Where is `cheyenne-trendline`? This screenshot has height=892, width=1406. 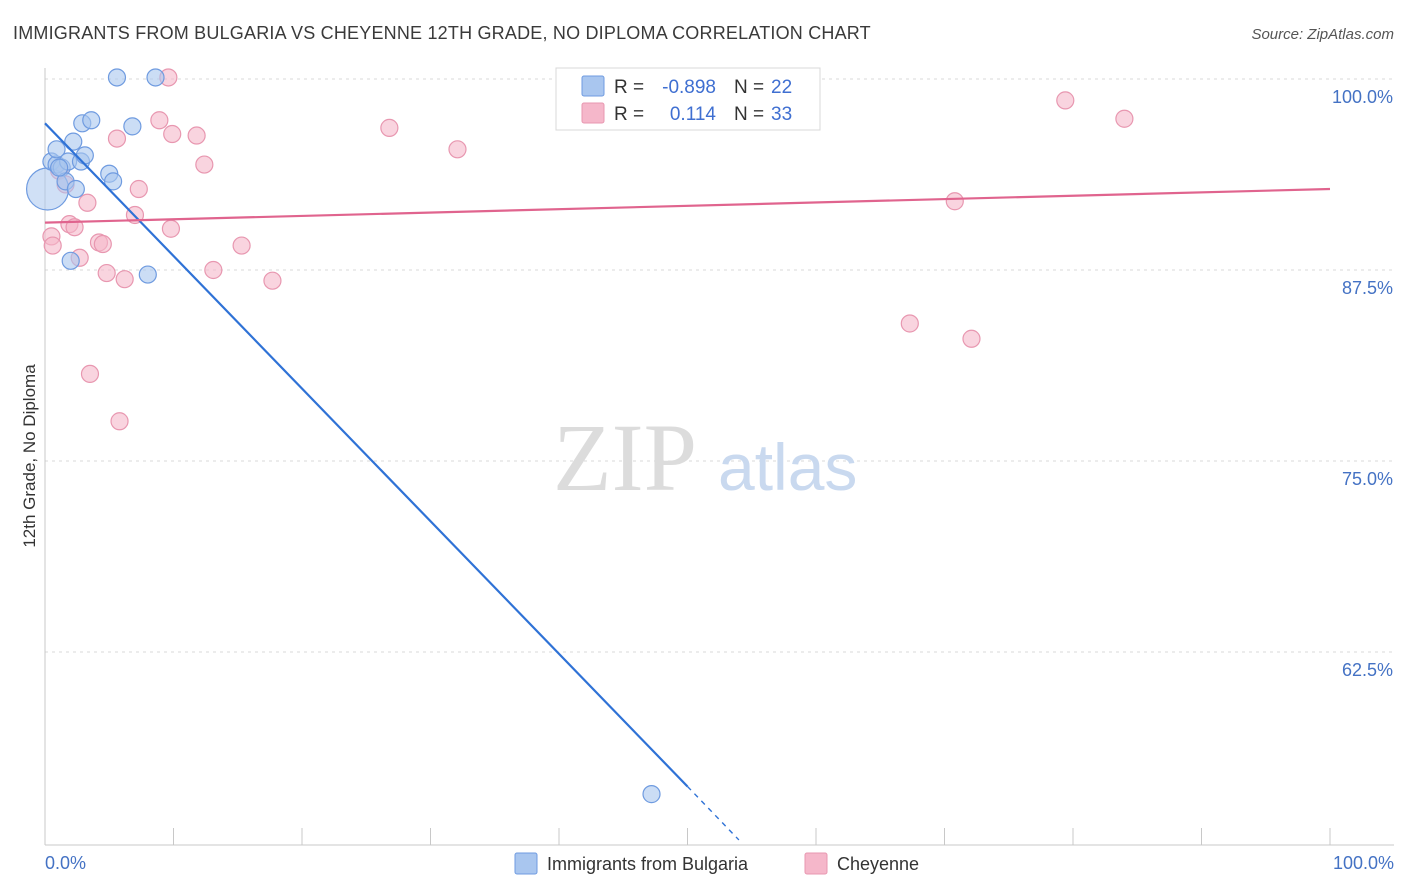
cheyenne-trendline is located at coordinates (687, 205).